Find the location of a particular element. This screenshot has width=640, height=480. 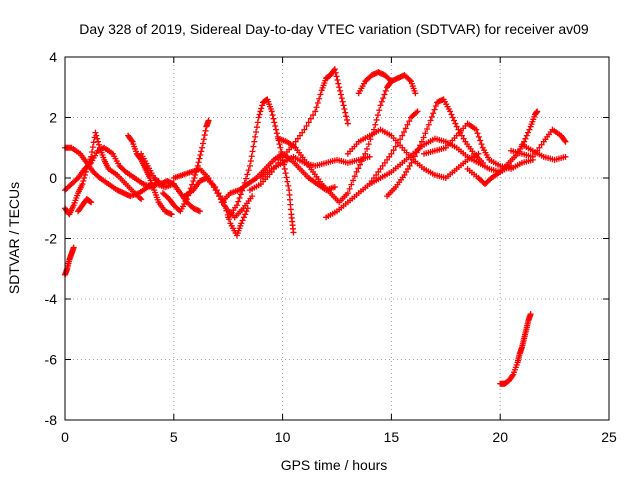

y-tick-label: -4 is located at coordinates (51, 299).